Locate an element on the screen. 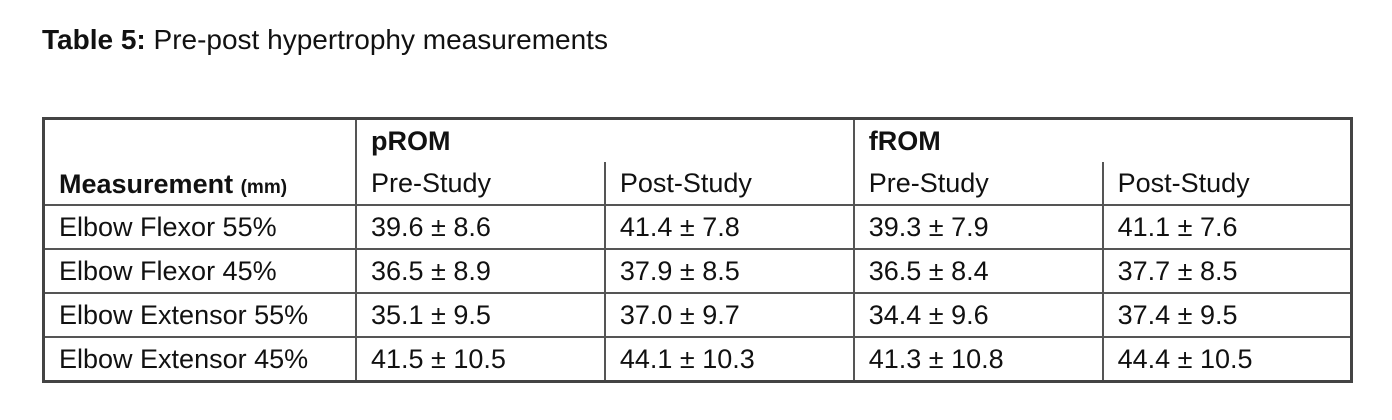 The width and height of the screenshot is (1392, 420). value-cell: 37.0 ± 9.7 is located at coordinates (729, 315).